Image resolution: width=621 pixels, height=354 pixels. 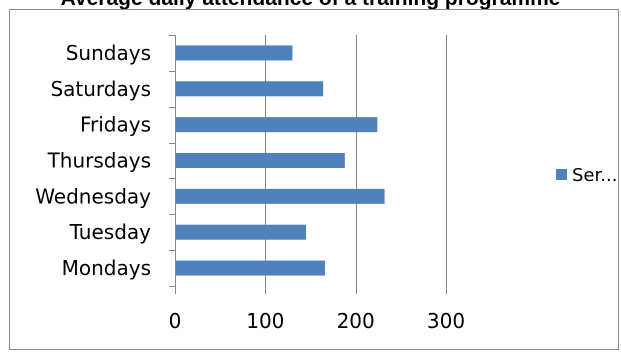 I want to click on x-axis-tick-labels: 0 100 200 300, so click(x=317, y=321).